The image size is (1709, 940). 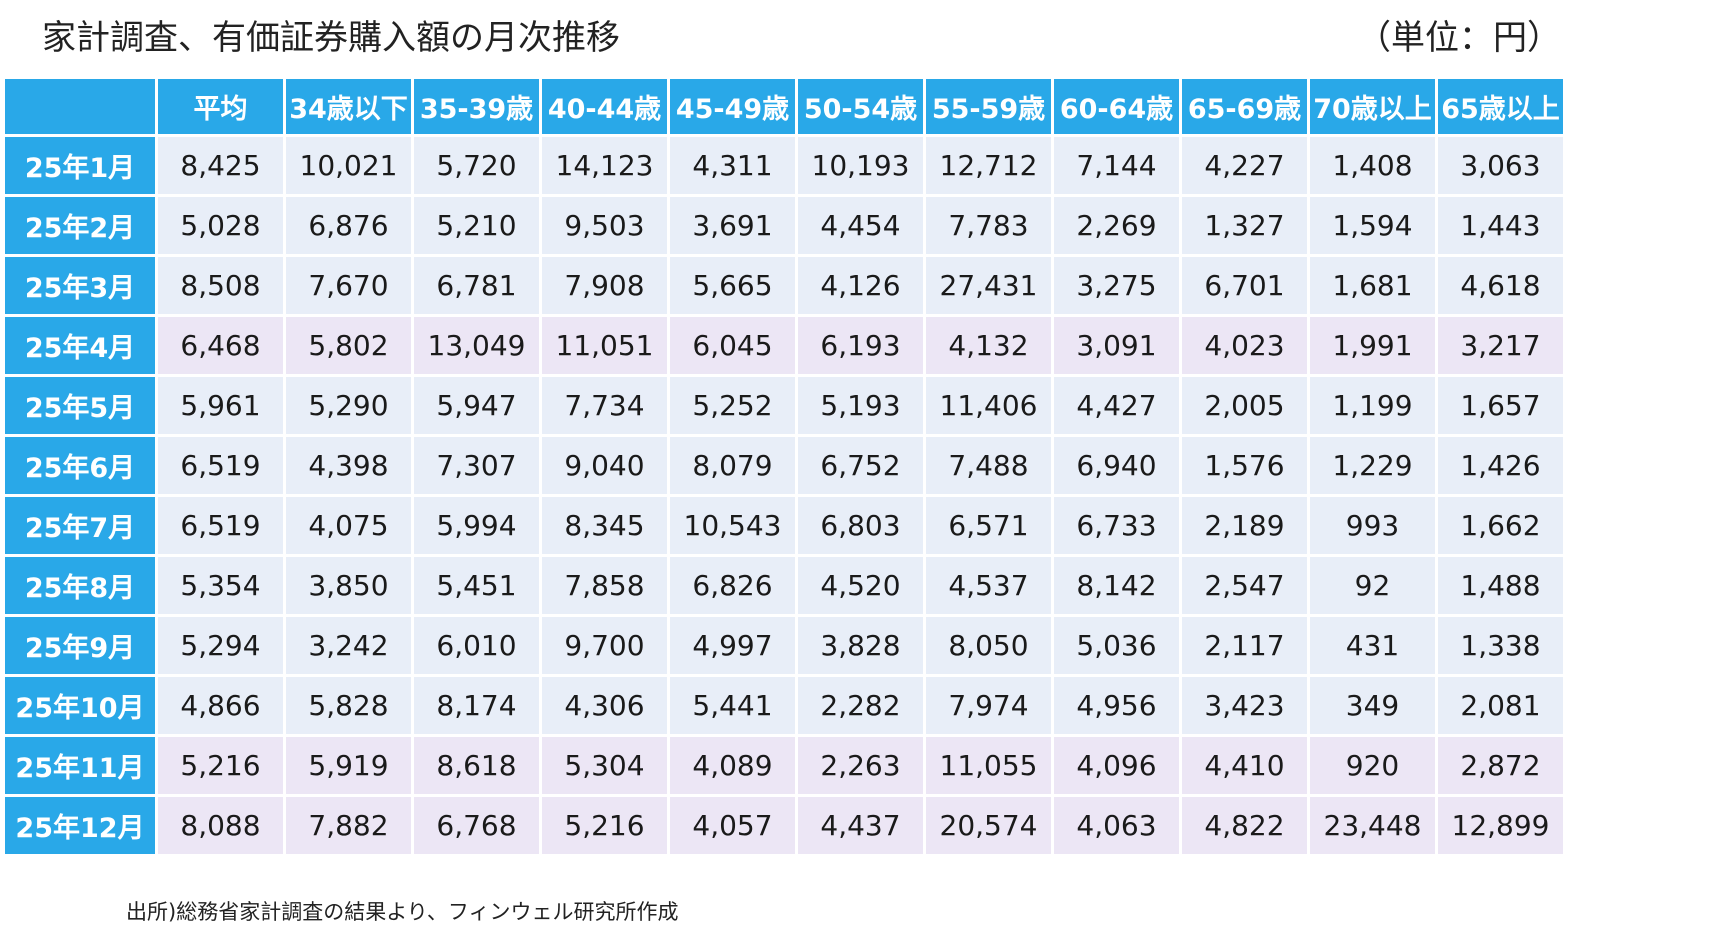 I want to click on value-cell: 1,338, so click(x=1500, y=645).